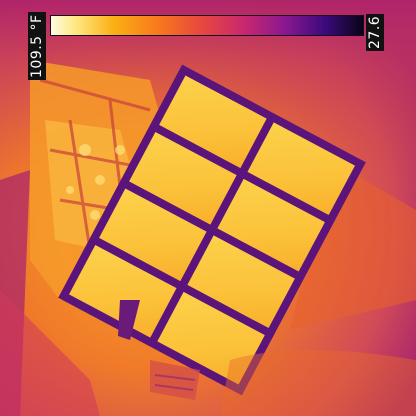  I want to click on lower-left-shadow, so click(50, 353).